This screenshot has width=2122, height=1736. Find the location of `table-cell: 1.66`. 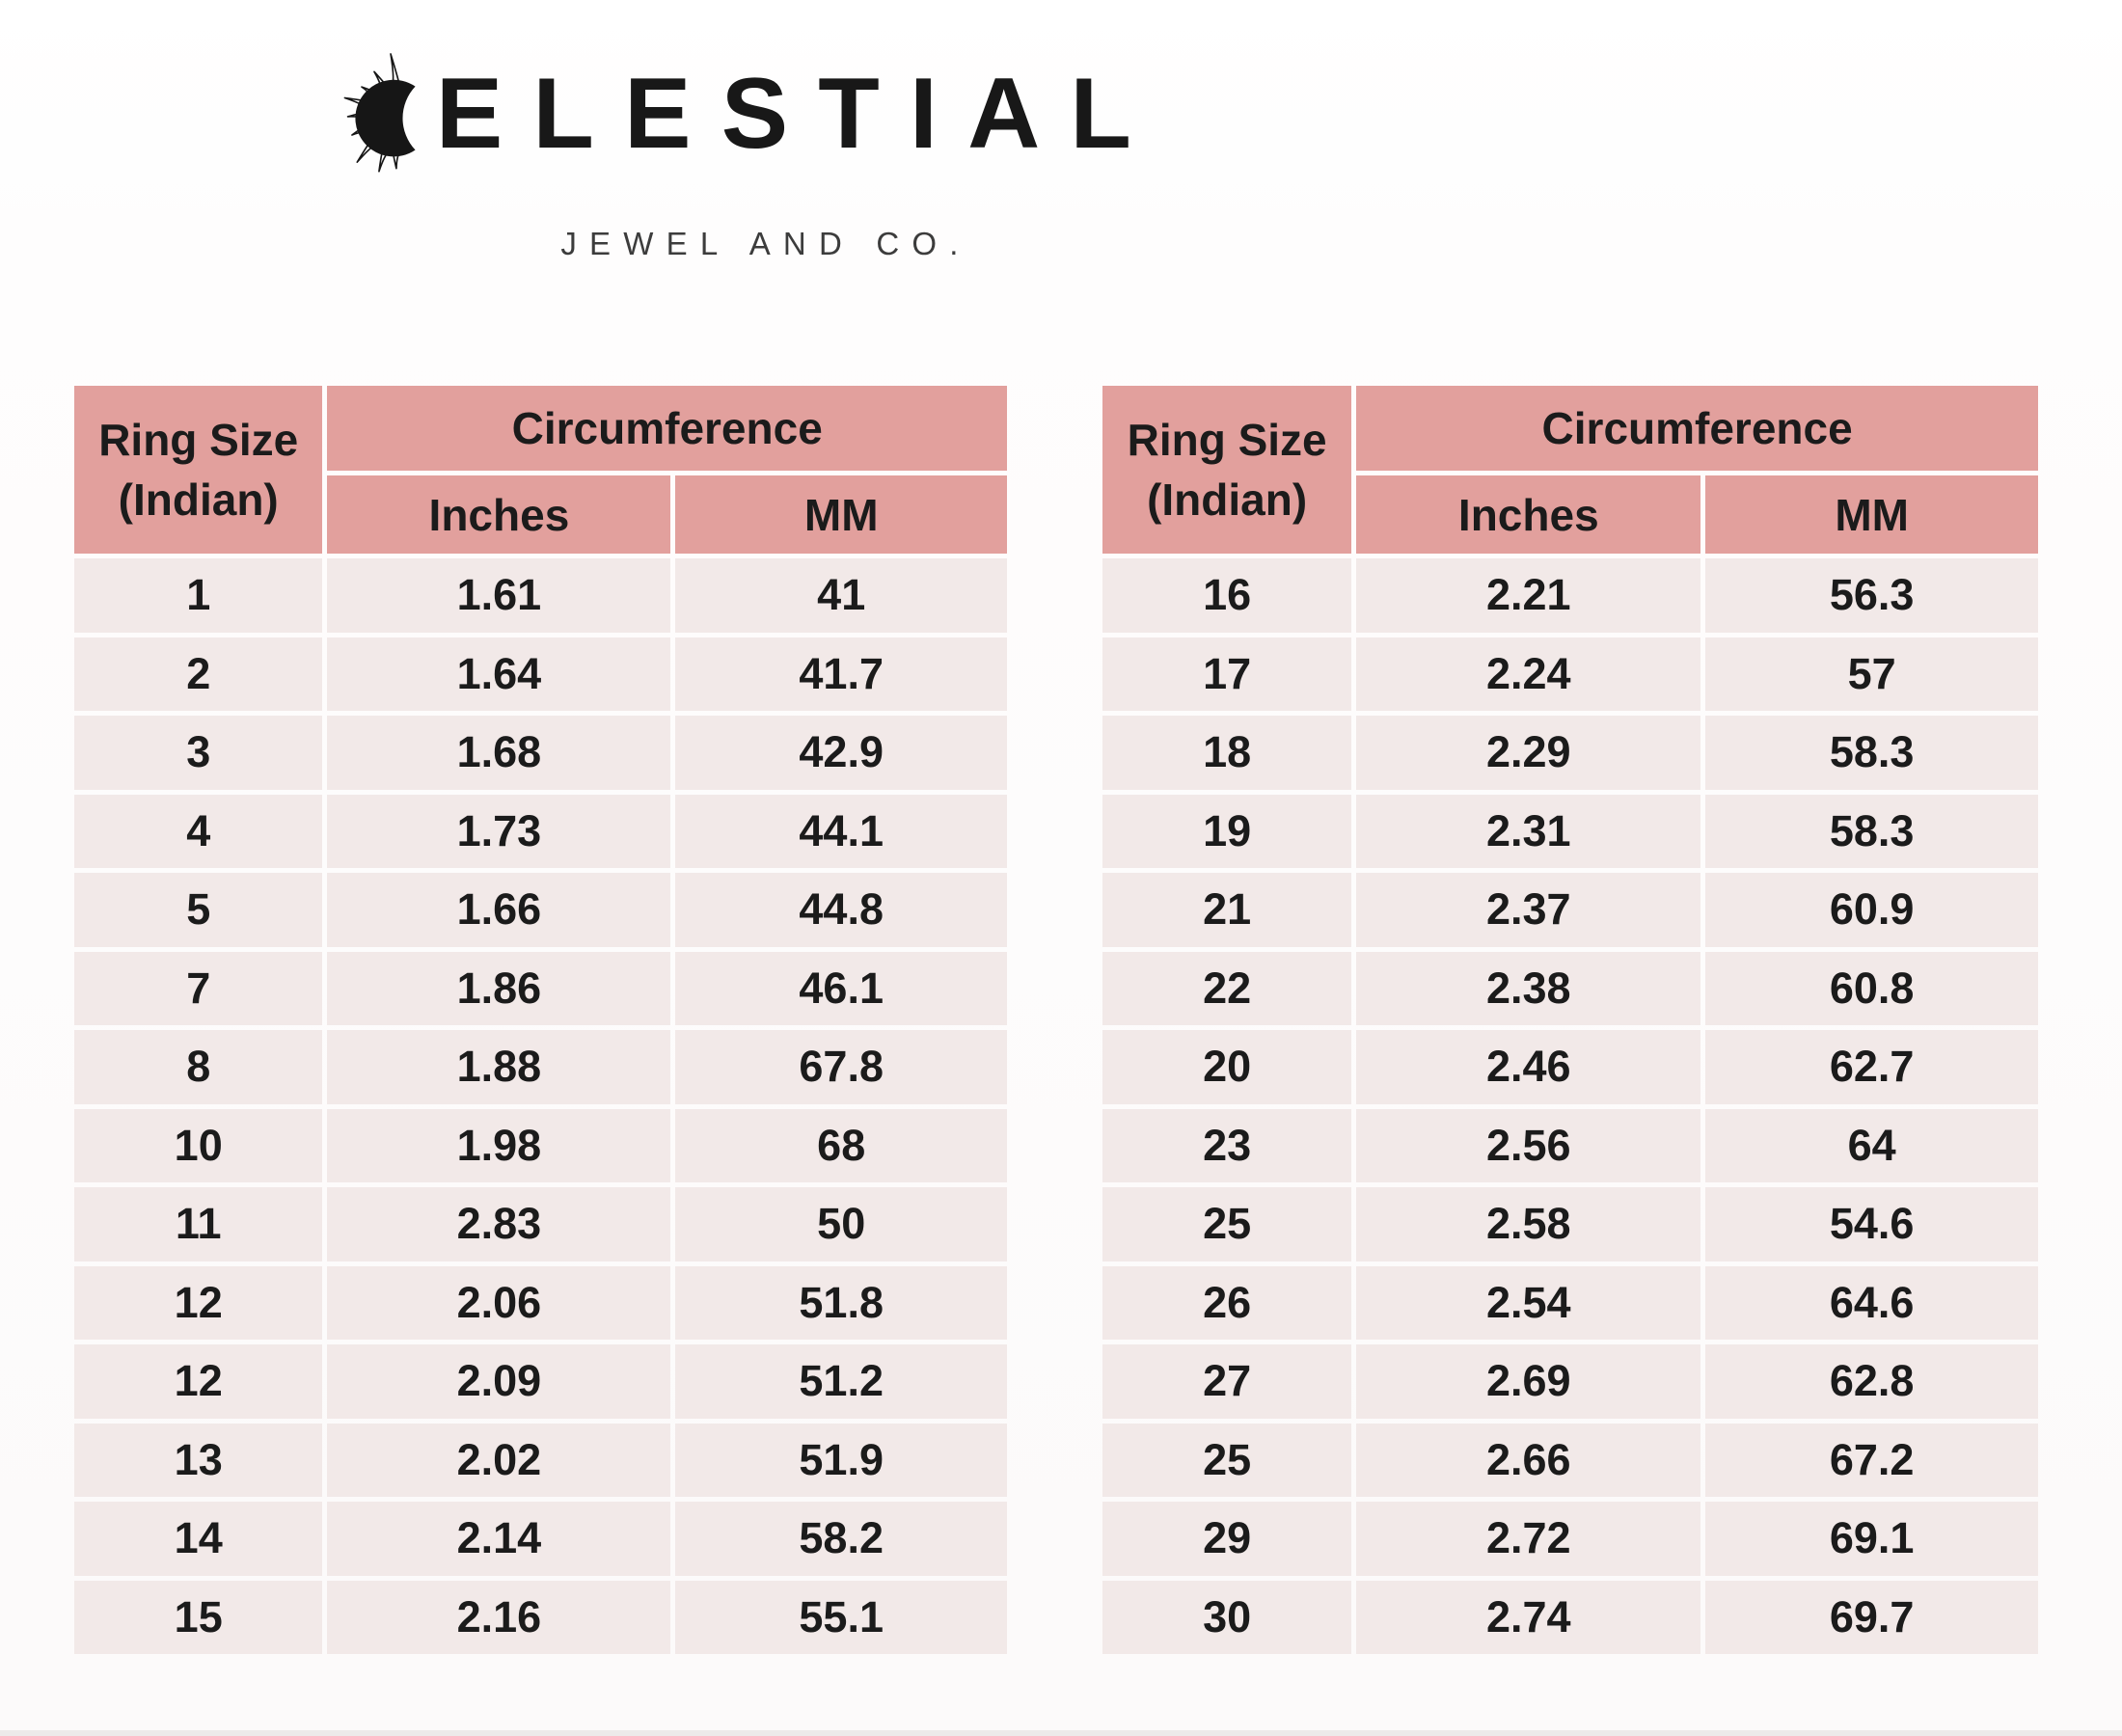

table-cell: 1.66 is located at coordinates (499, 910).